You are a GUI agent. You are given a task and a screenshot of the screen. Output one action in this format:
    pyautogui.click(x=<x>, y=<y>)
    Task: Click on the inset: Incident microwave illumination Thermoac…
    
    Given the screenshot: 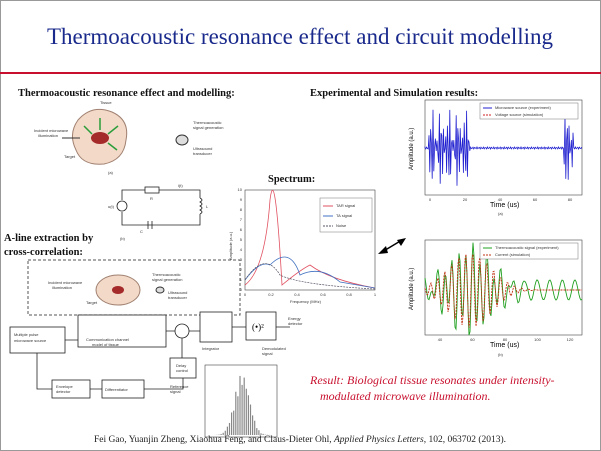 What is the action you would take?
    pyautogui.click(x=134, y=287)
    